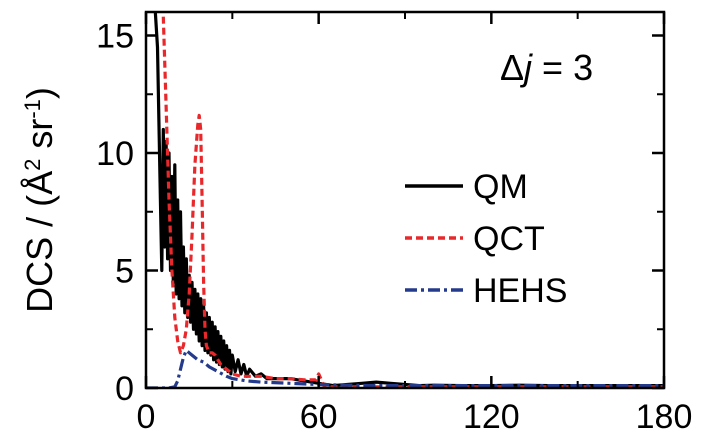 This screenshot has height=440, width=704. Describe the element at coordinates (562, 67) in the screenshot. I see `annotation-suffix: = 3` at that location.